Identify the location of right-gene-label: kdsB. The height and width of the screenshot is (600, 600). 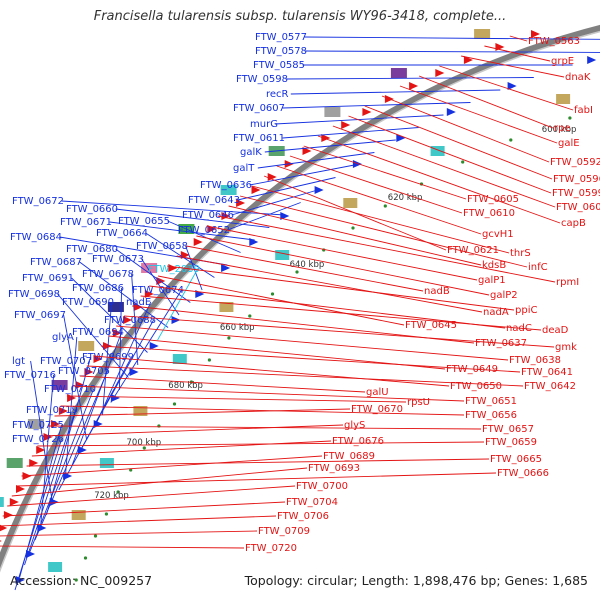
(494, 265).